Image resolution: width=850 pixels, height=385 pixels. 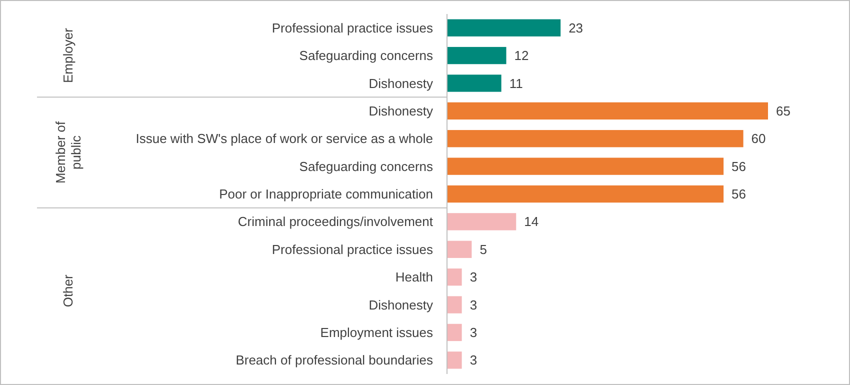 I want to click on y-tick-label: Health, so click(x=414, y=277).